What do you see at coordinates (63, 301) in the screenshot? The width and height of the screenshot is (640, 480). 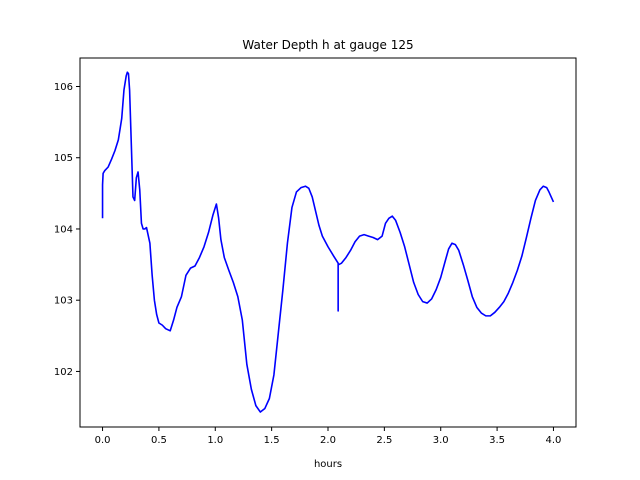 I see `y-tick-label: 103` at bounding box center [63, 301].